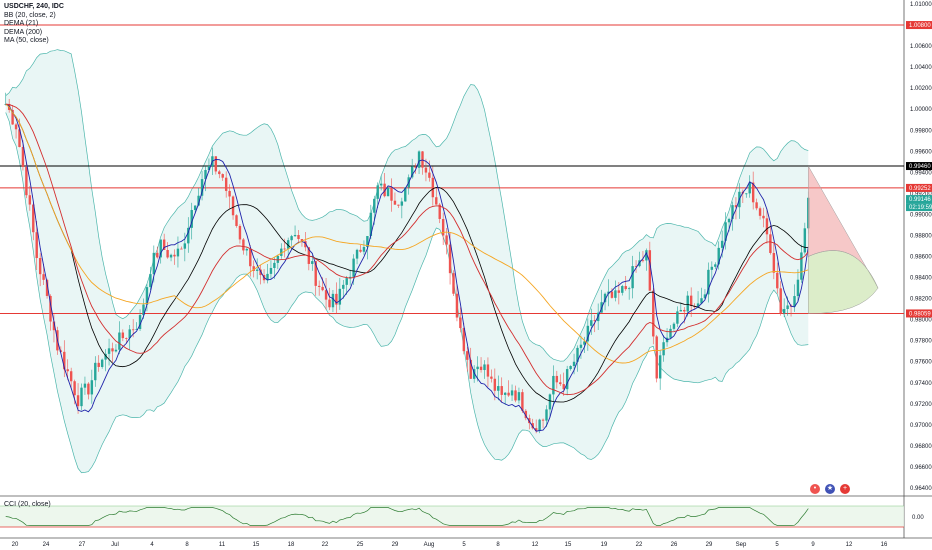 This screenshot has height=550, width=932. I want to click on time-tick-label: 11, so click(222, 545).